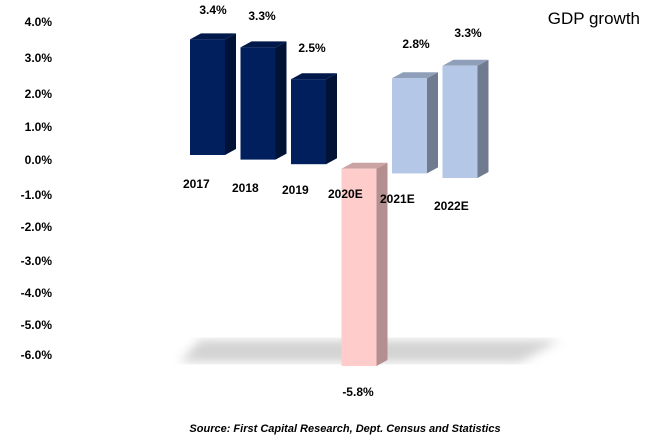  What do you see at coordinates (207, 97) in the screenshot?
I see `bar-2017` at bounding box center [207, 97].